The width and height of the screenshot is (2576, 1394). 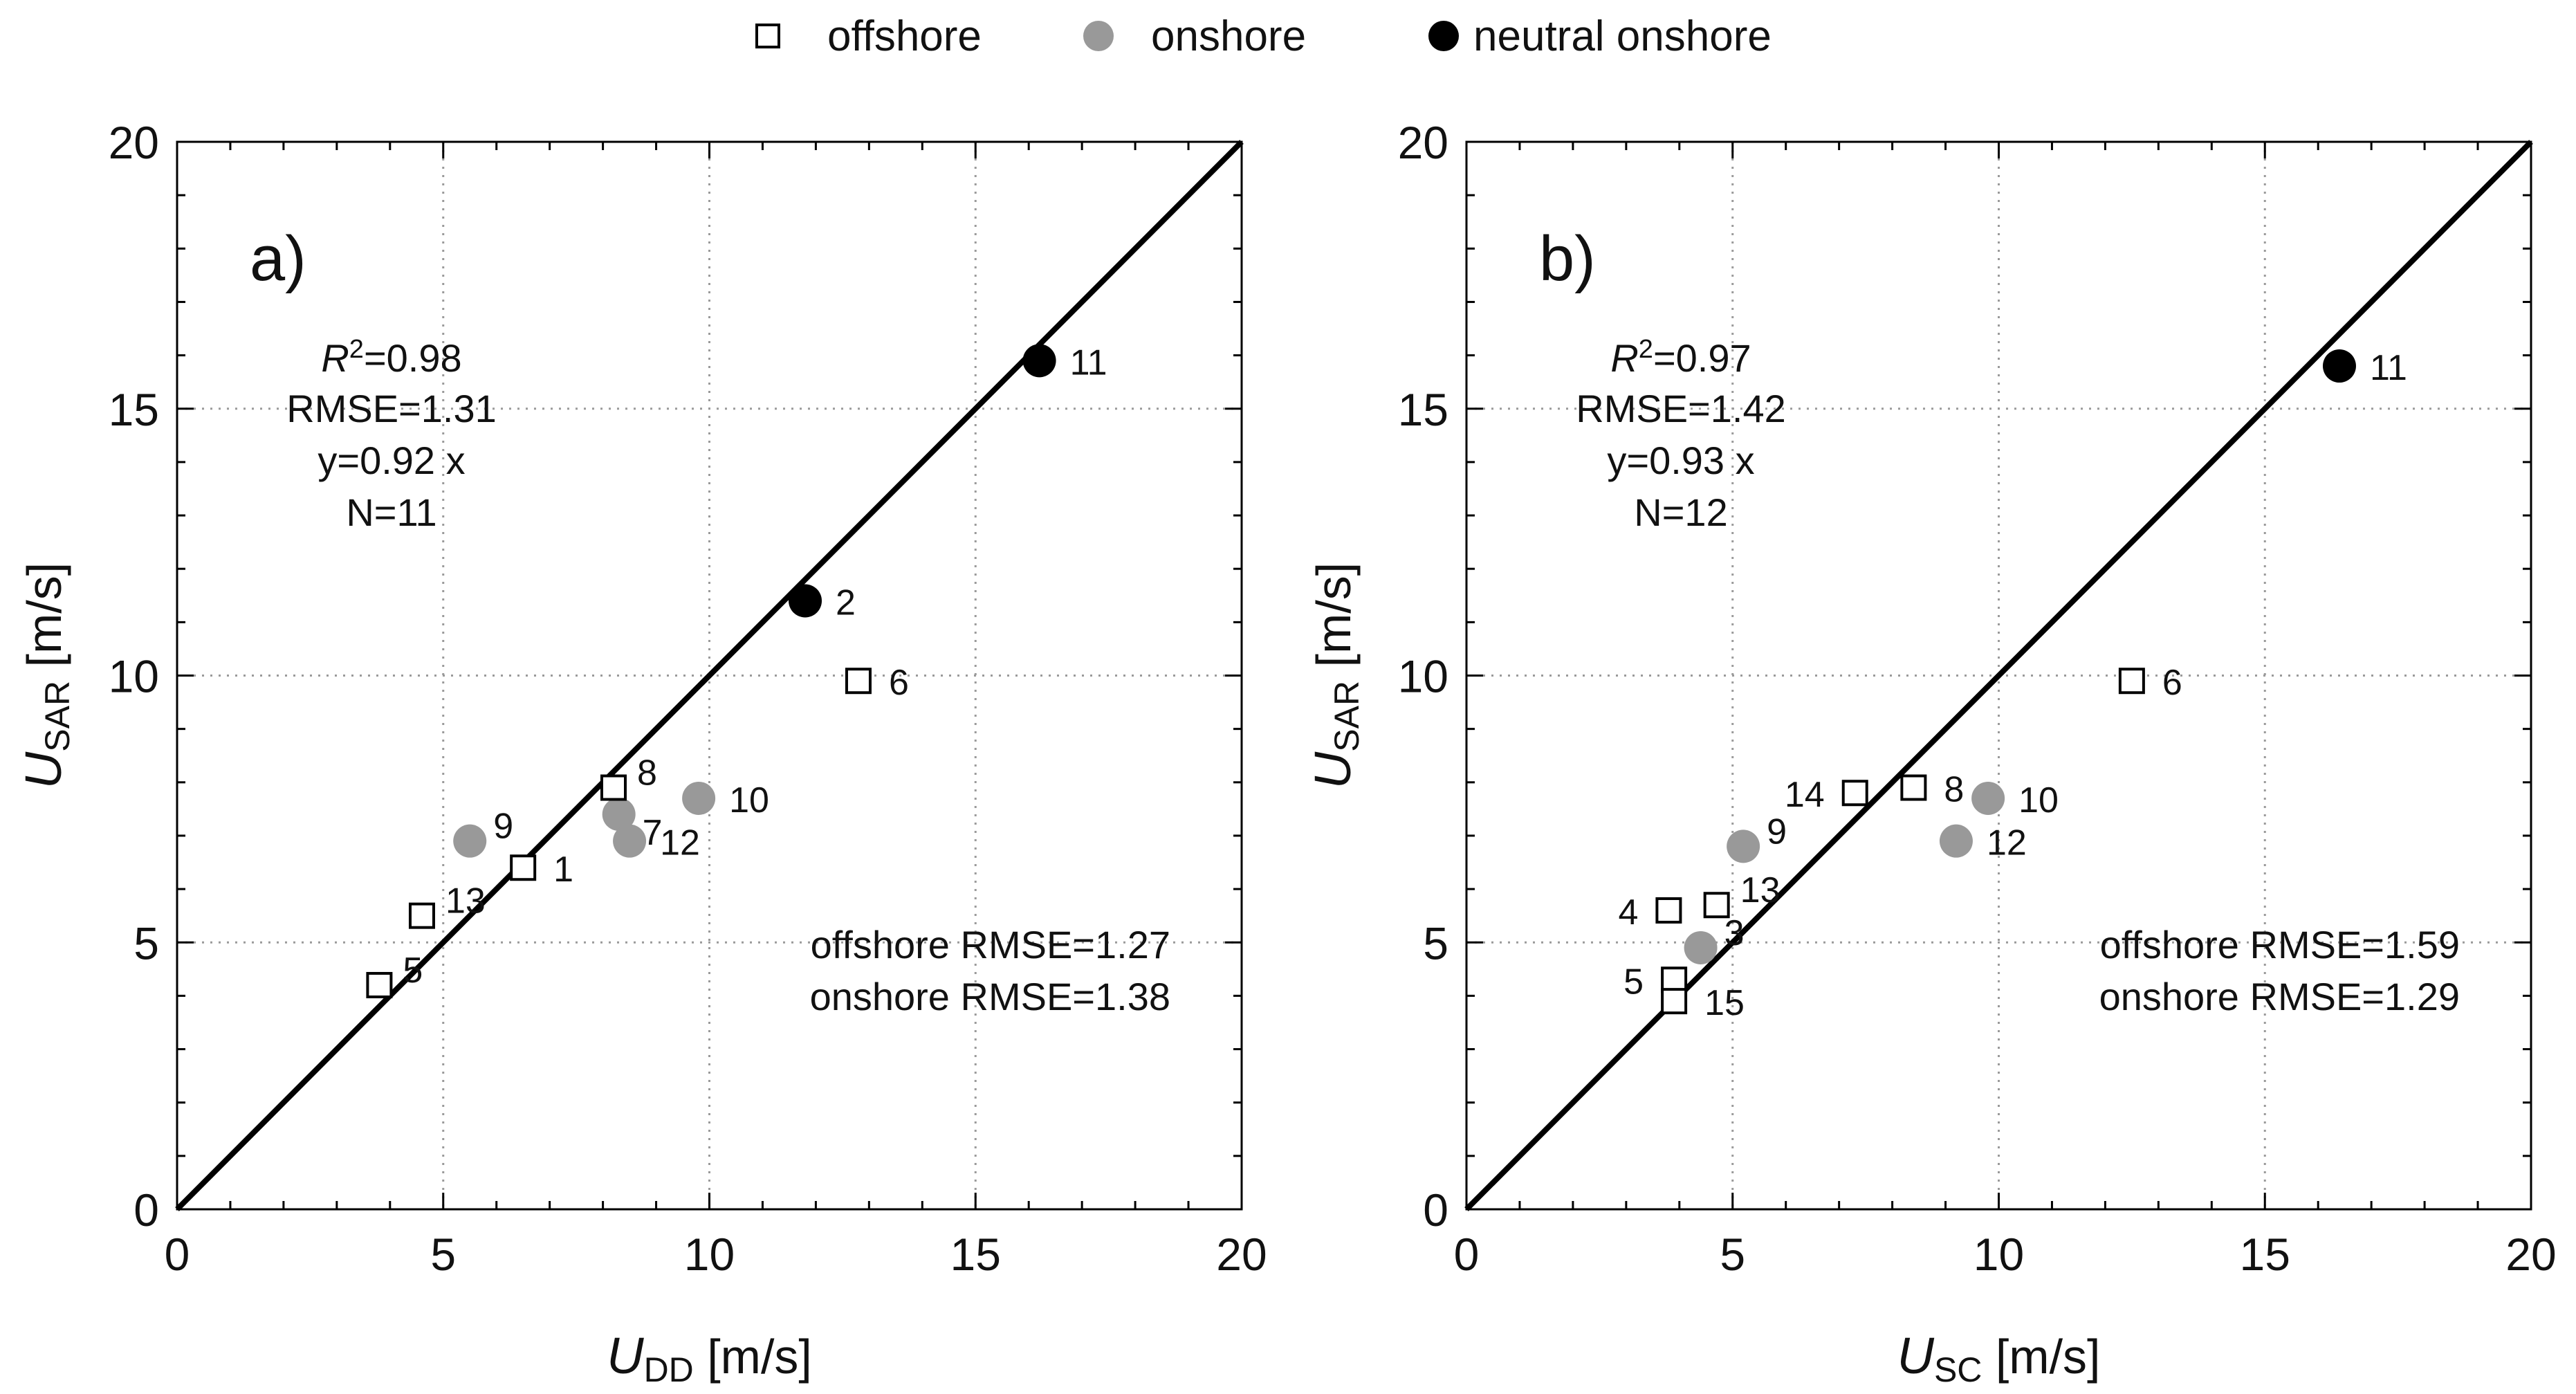 I want to click on stat-rmse: RMSE=1.31, so click(x=391, y=408).